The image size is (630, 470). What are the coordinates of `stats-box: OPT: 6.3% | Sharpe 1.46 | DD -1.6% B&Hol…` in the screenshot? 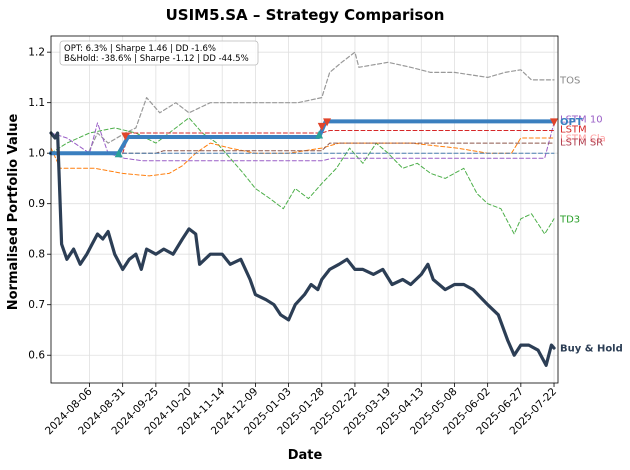 It's located at (159, 53).